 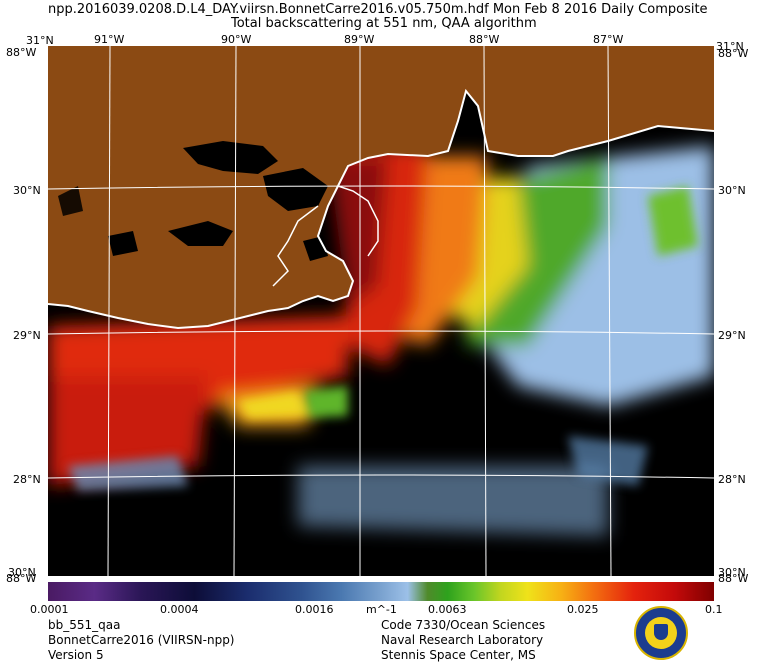 What do you see at coordinates (381, 609) in the screenshot?
I see `colorbar-unit: m^-1` at bounding box center [381, 609].